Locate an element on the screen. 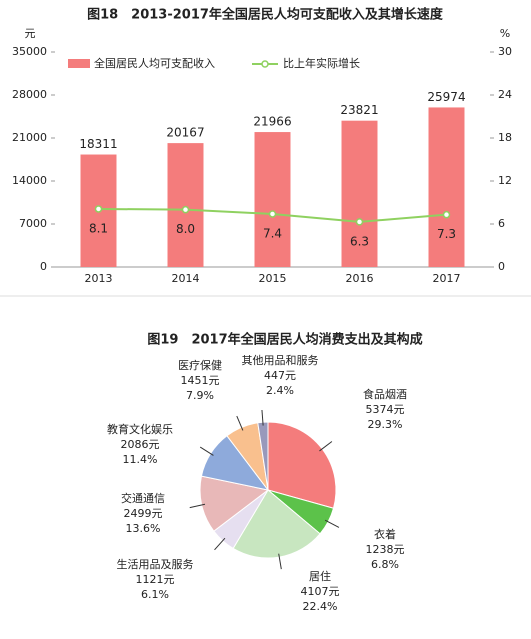  chart-title: 图19 2017年全国居民人均消费支出及其构成 is located at coordinates (284, 340).